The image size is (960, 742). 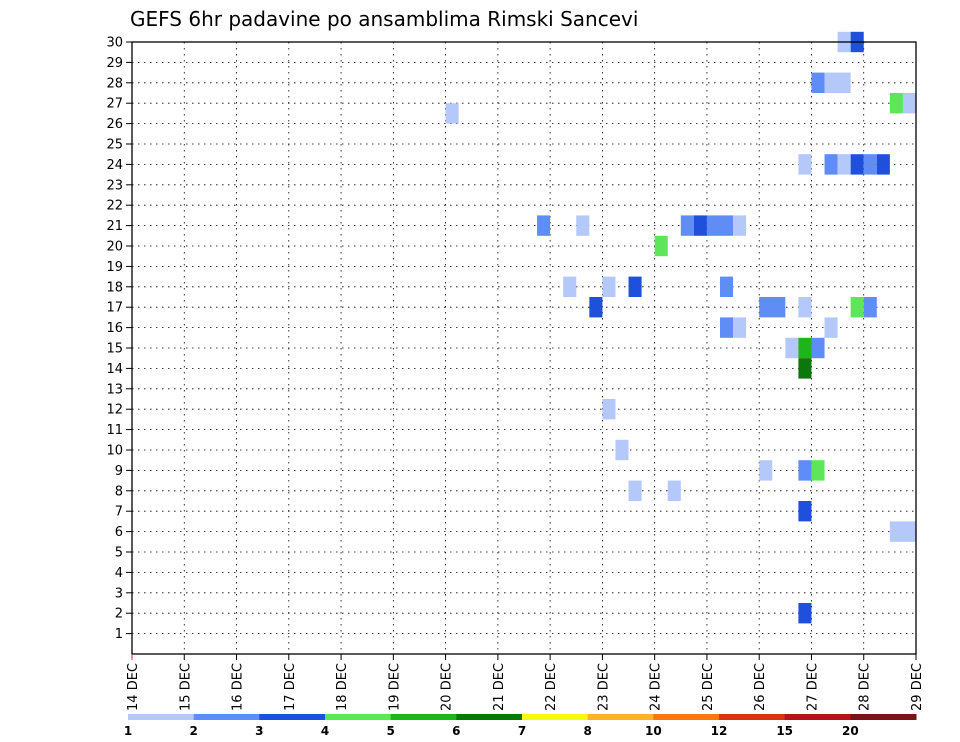 What do you see at coordinates (114, 124) in the screenshot?
I see `y-tick-label: 26` at bounding box center [114, 124].